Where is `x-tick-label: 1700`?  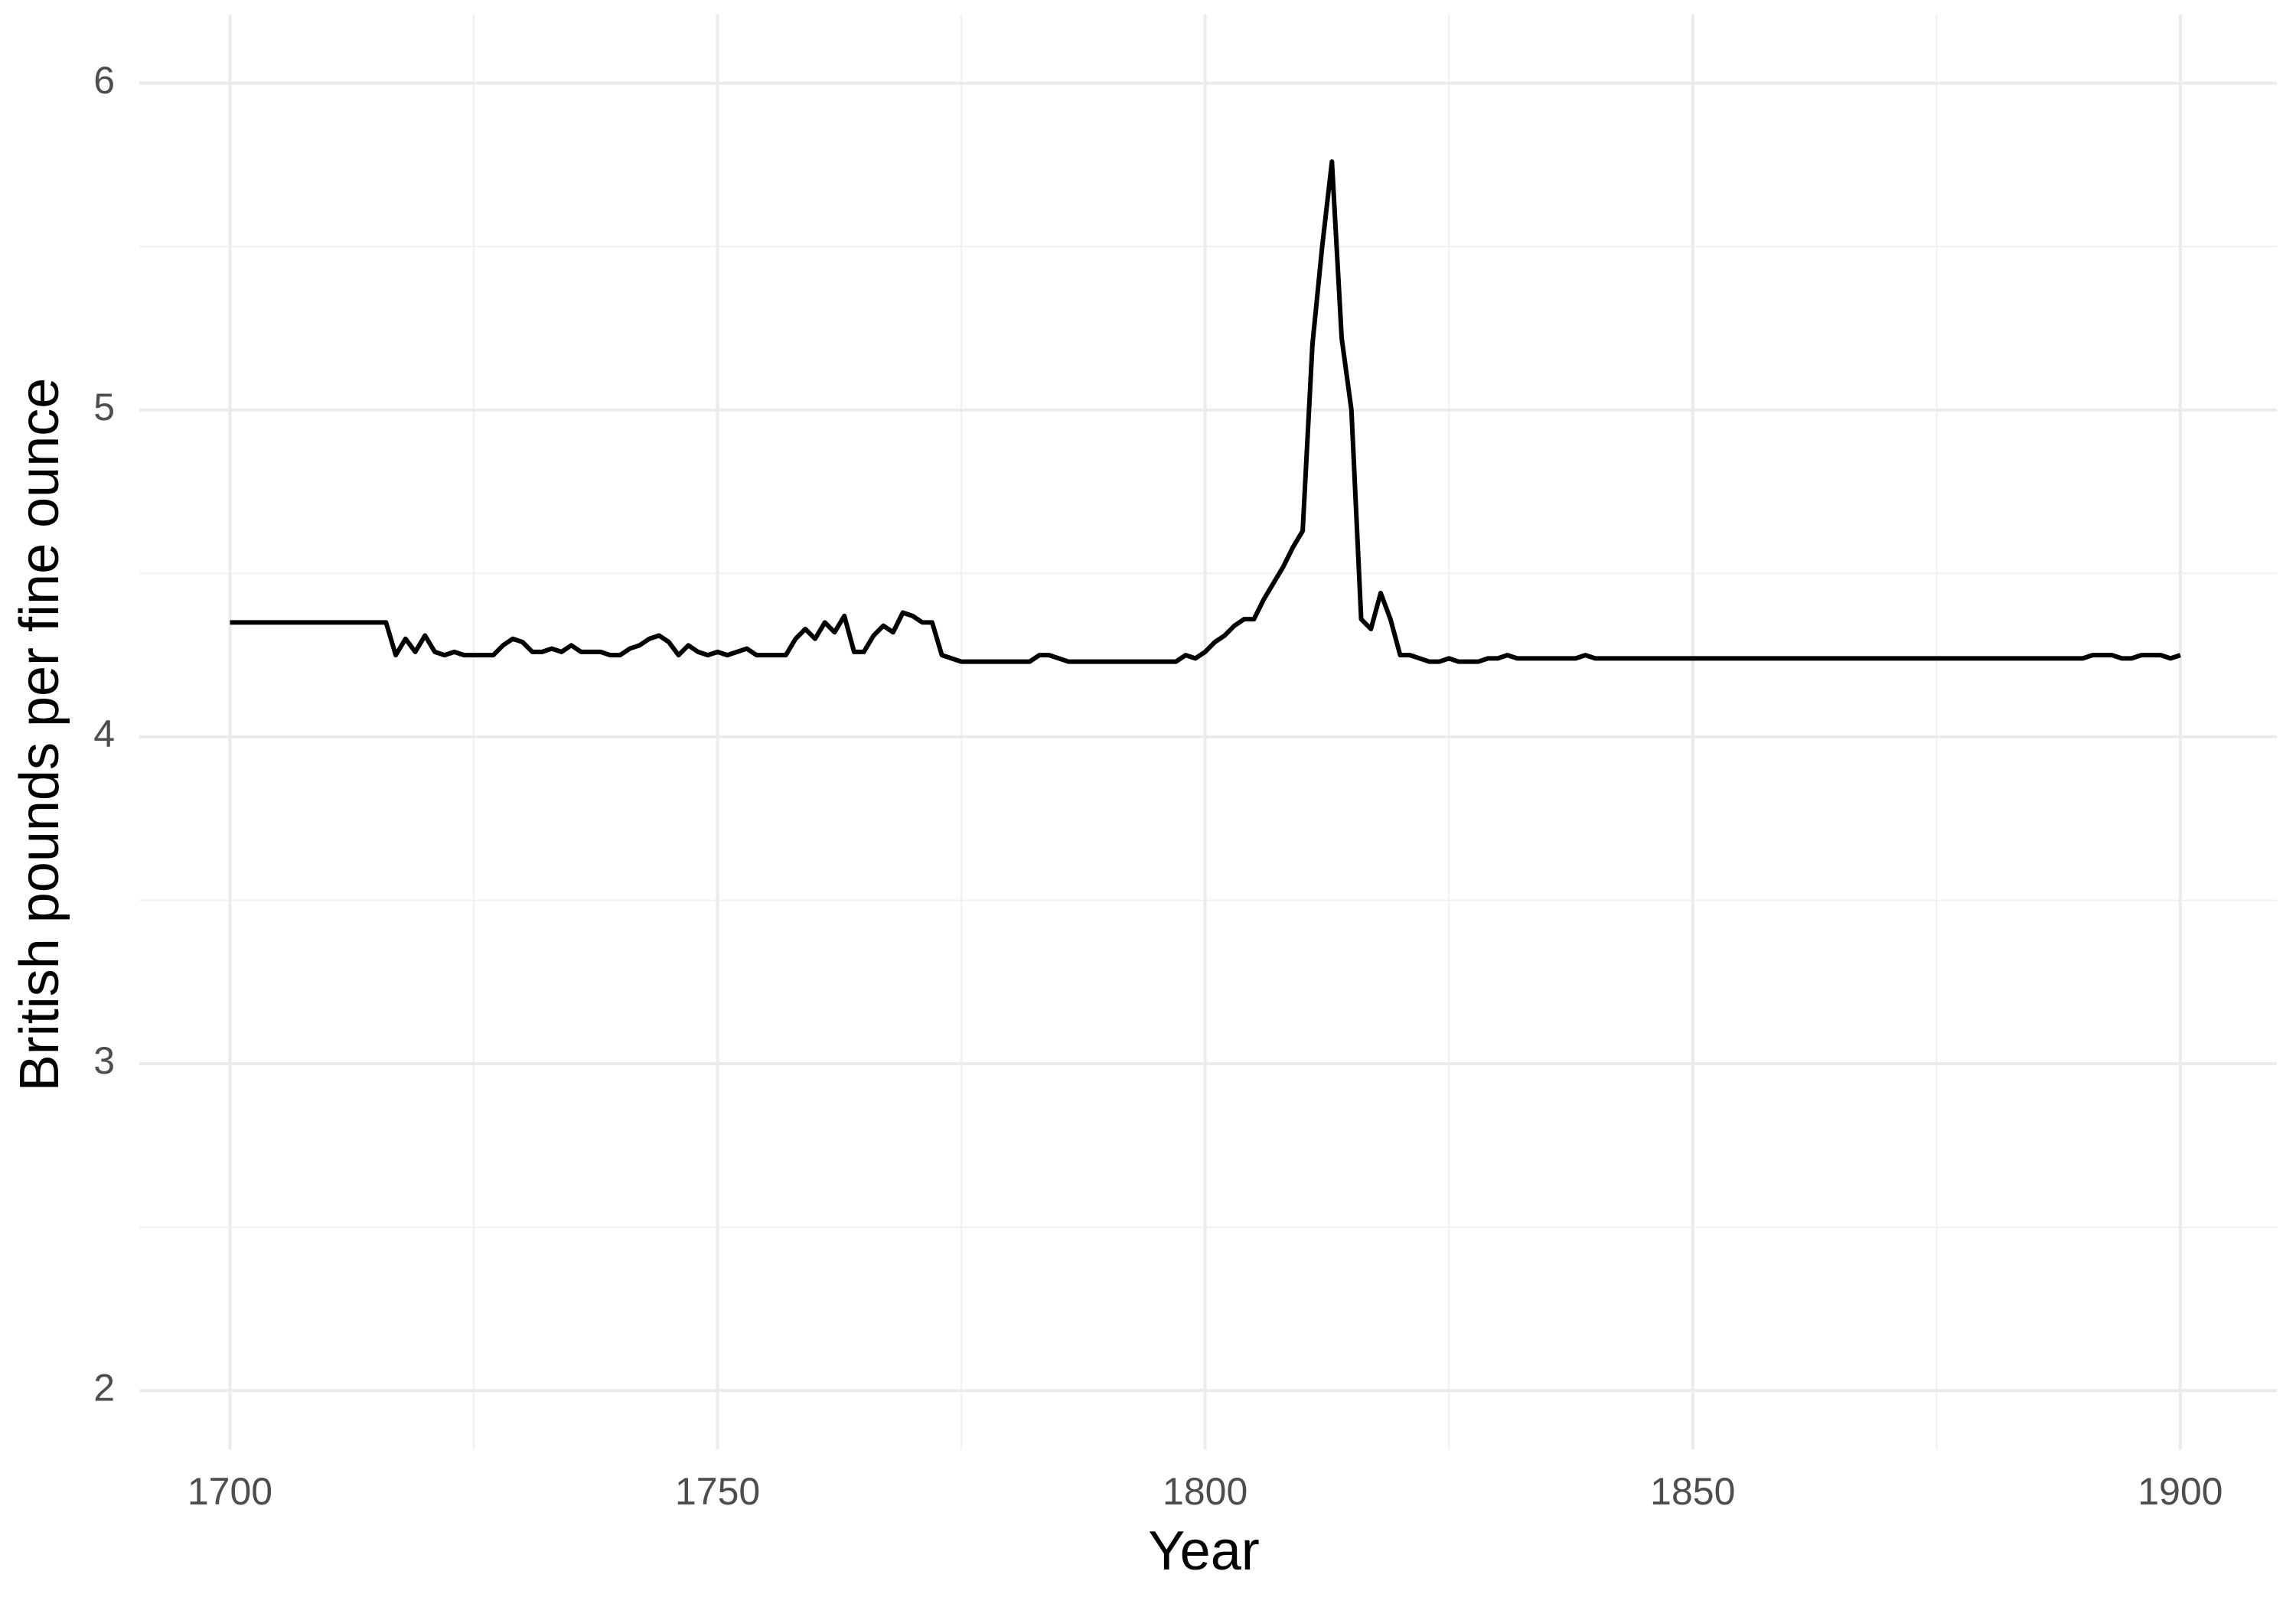 x-tick-label: 1700 is located at coordinates (230, 1491).